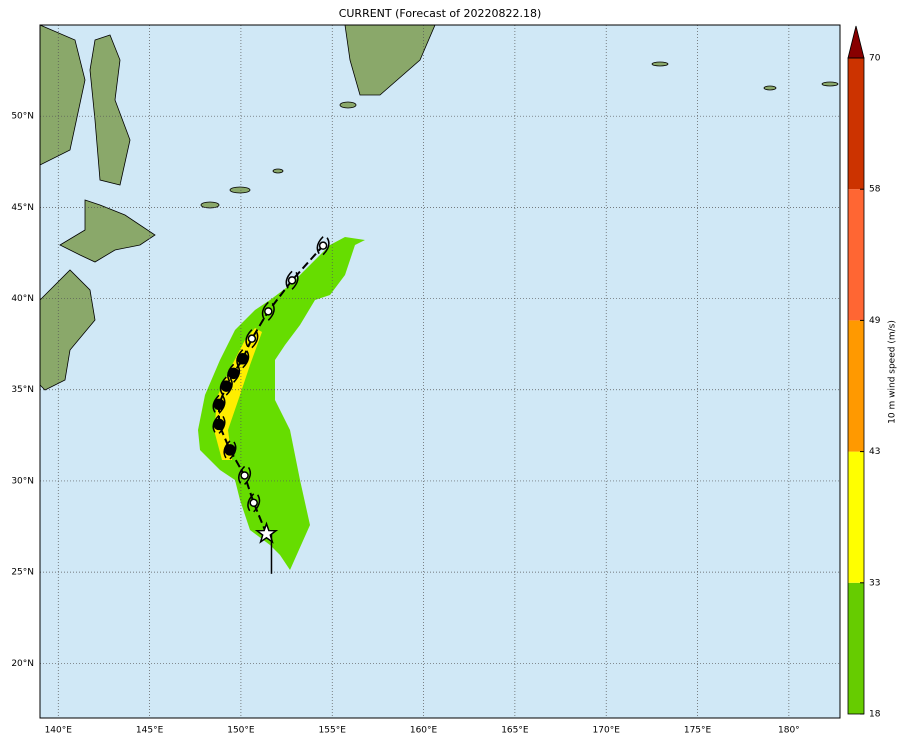 The width and height of the screenshot is (908, 748). What do you see at coordinates (698, 731) in the screenshot?
I see `lon-tick-label: 175°E` at bounding box center [698, 731].